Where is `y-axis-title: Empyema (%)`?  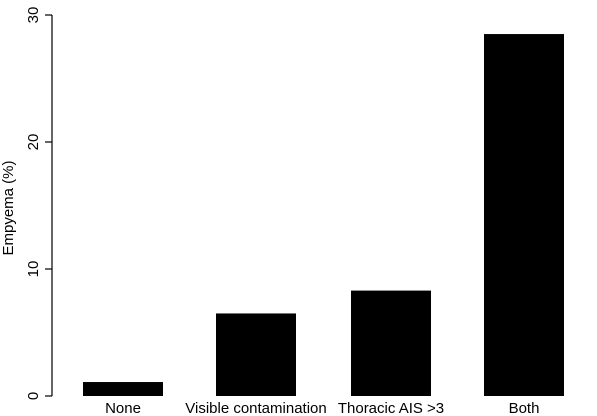
y-axis-title: Empyema (%) is located at coordinates (8, 207).